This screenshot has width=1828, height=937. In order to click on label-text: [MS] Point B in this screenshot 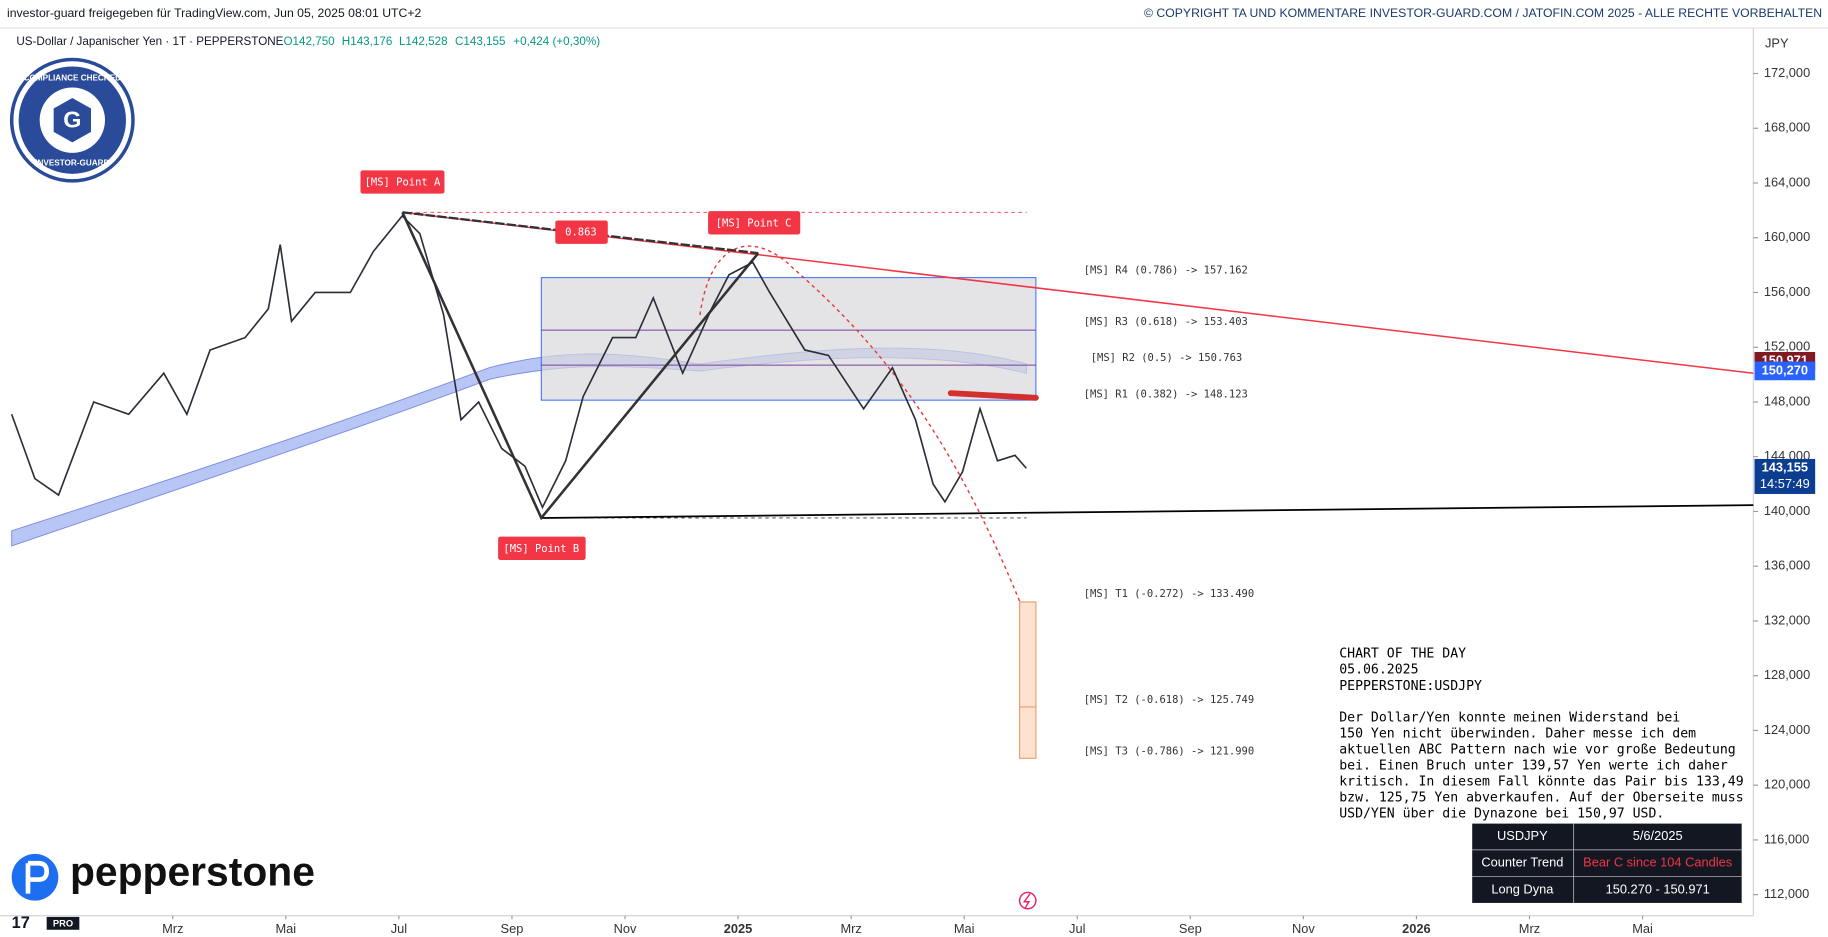, I will do `click(541, 549)`.